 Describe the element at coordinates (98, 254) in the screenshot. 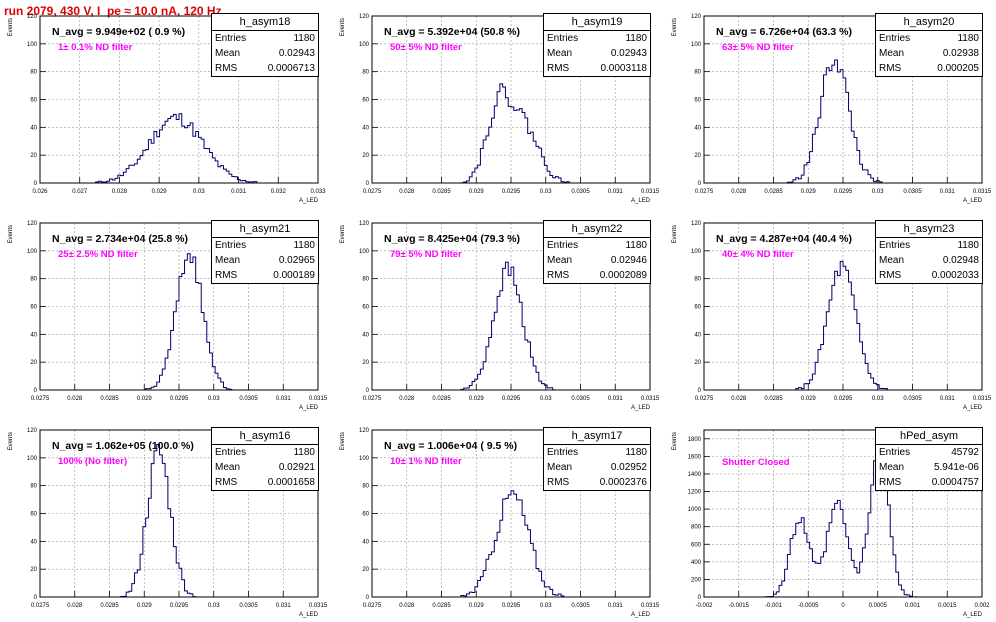

I see `filter-label: 25± 2.5% ND filter` at that location.